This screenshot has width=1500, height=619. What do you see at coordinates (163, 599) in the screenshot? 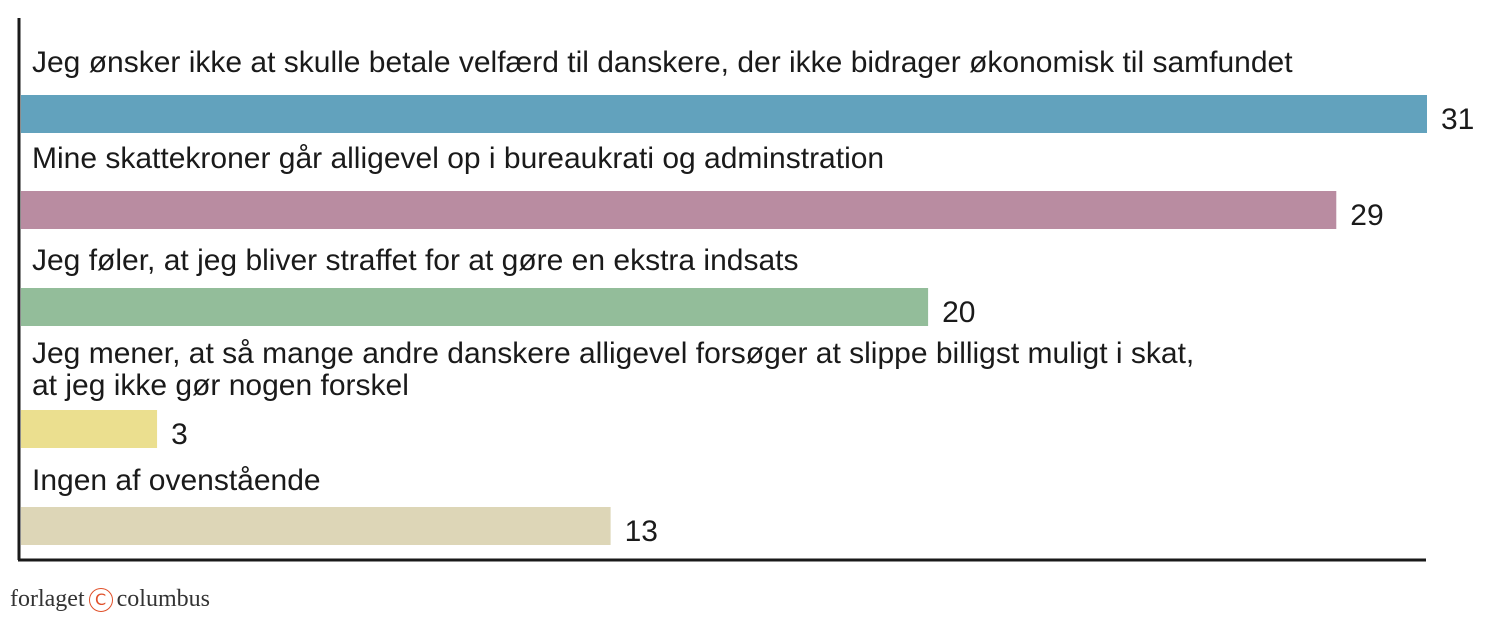
I see `publisher-name-right: columbus` at bounding box center [163, 599].